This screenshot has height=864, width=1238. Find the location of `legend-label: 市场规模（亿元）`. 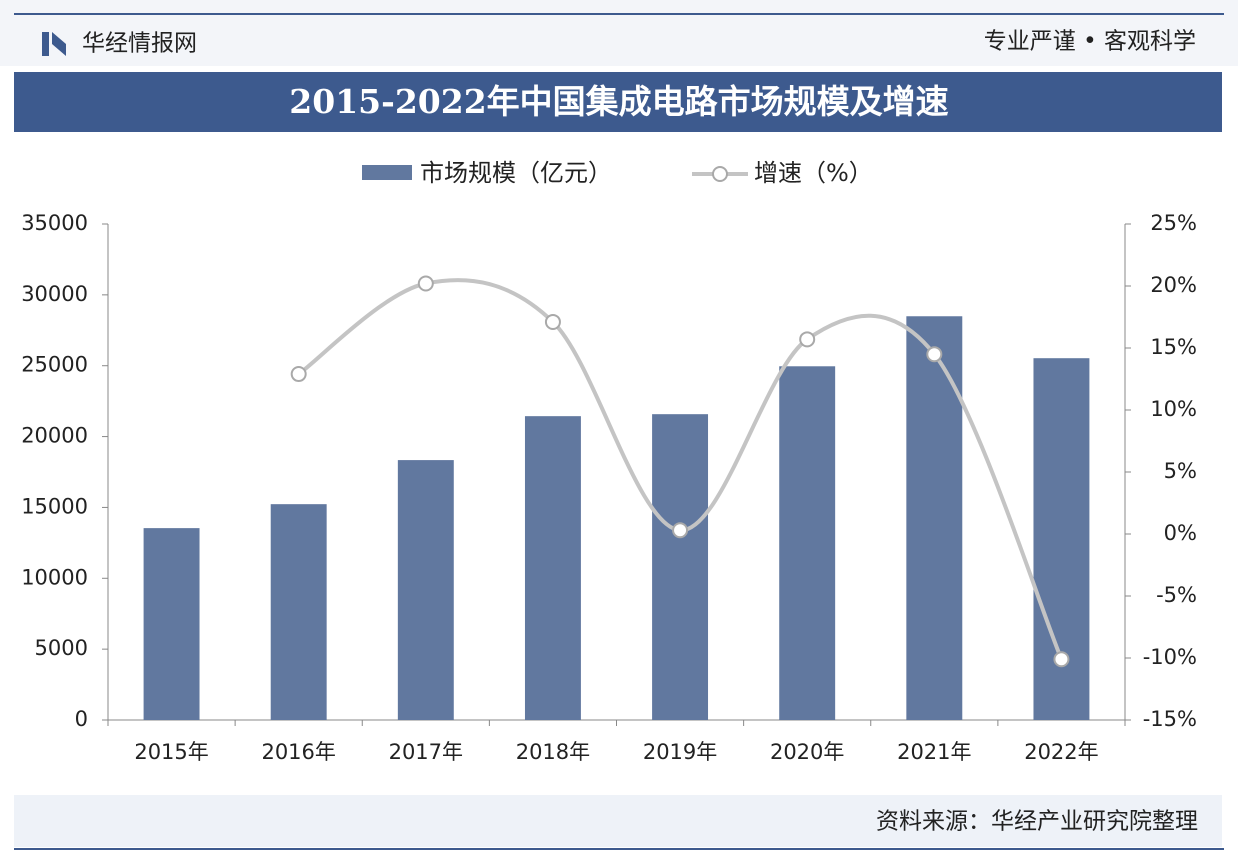

legend-label: 市场规模（亿元） is located at coordinates (516, 173).